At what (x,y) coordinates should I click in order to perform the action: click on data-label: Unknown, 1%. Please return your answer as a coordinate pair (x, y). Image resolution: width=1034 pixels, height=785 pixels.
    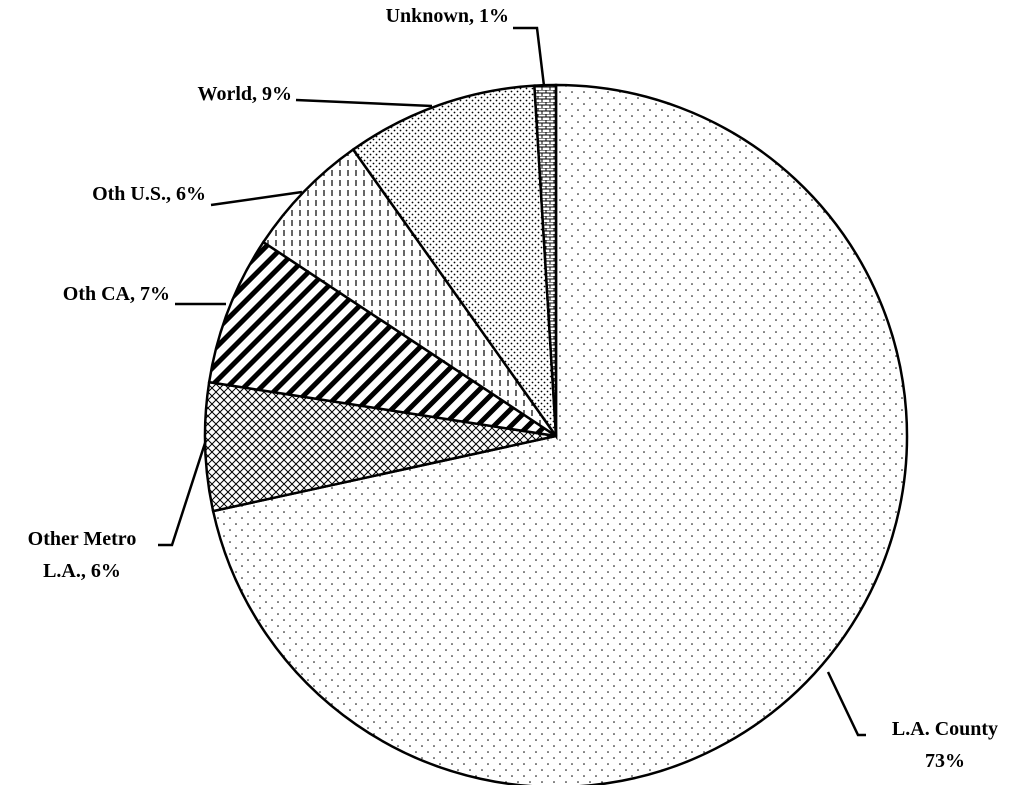
    Looking at the image, I should click on (447, 16).